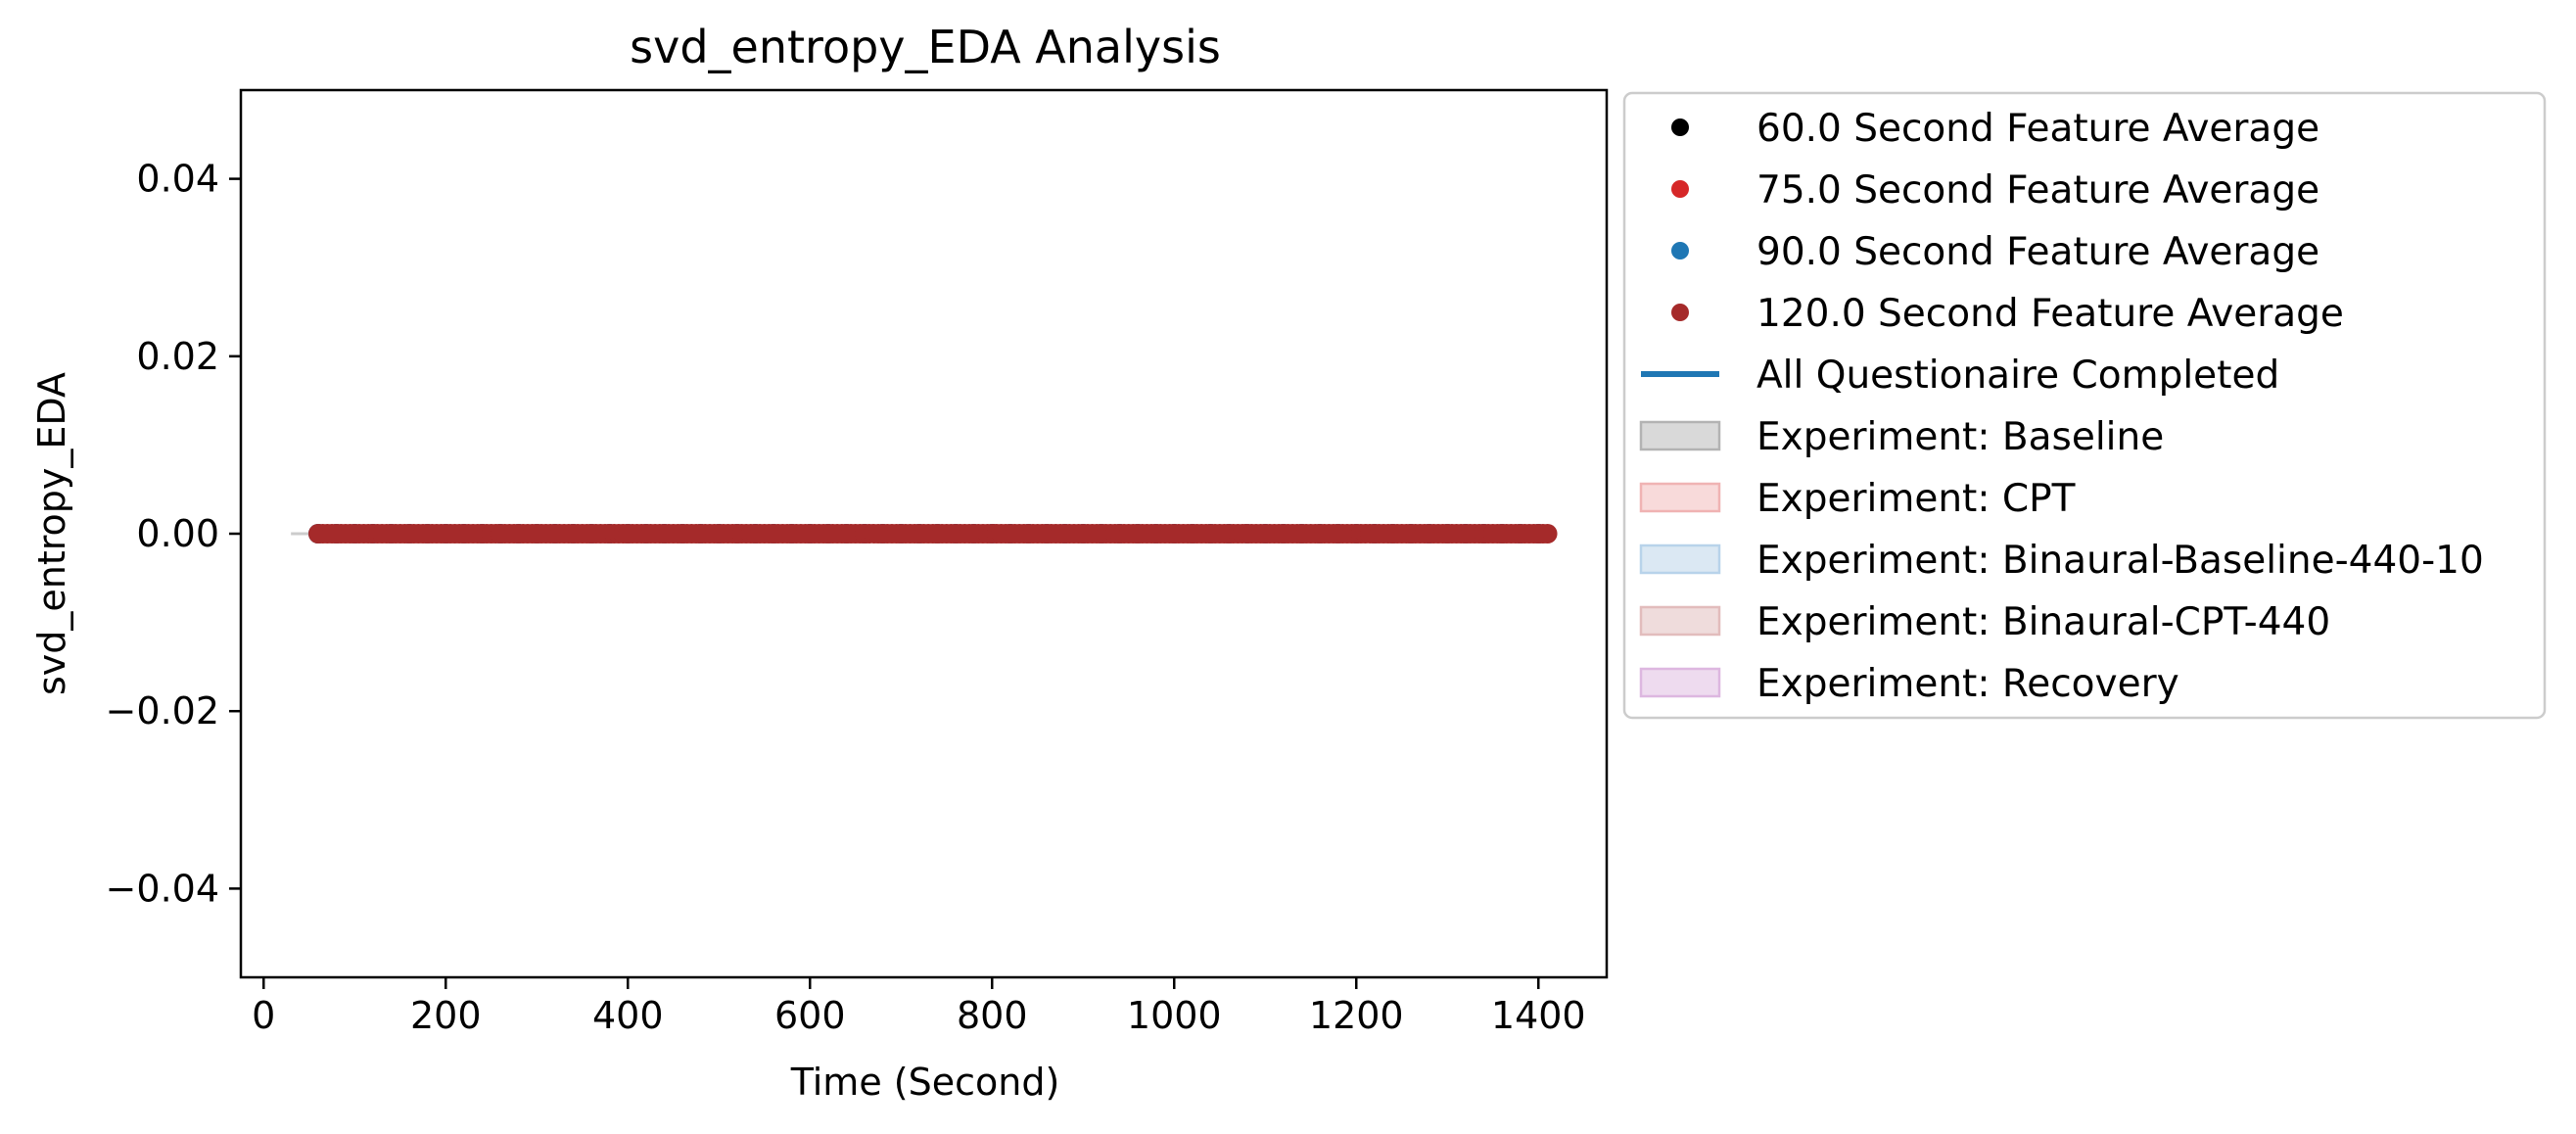  I want to click on x-axis: 0 200 400 600 800 1000 1200 1400, so click(919, 1007).